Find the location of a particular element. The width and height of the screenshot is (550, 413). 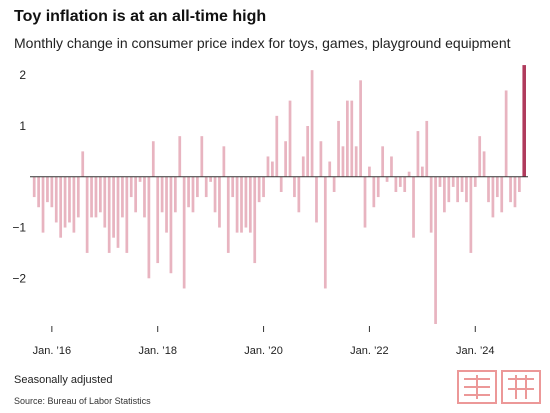

x-tick-label: Jan. ’16 is located at coordinates (52, 351).